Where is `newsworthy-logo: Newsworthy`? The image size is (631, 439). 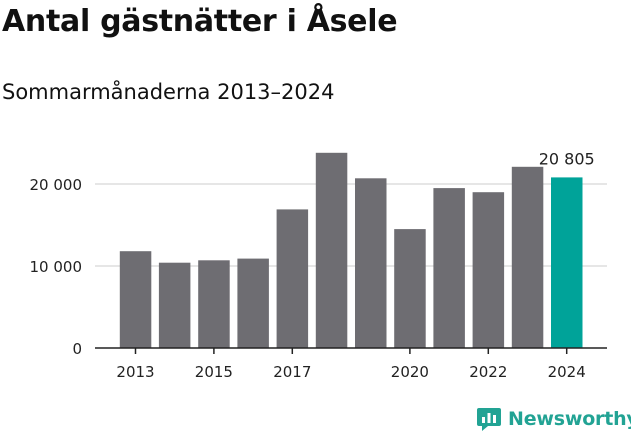 newsworthy-logo: Newsworthy is located at coordinates (553, 419).